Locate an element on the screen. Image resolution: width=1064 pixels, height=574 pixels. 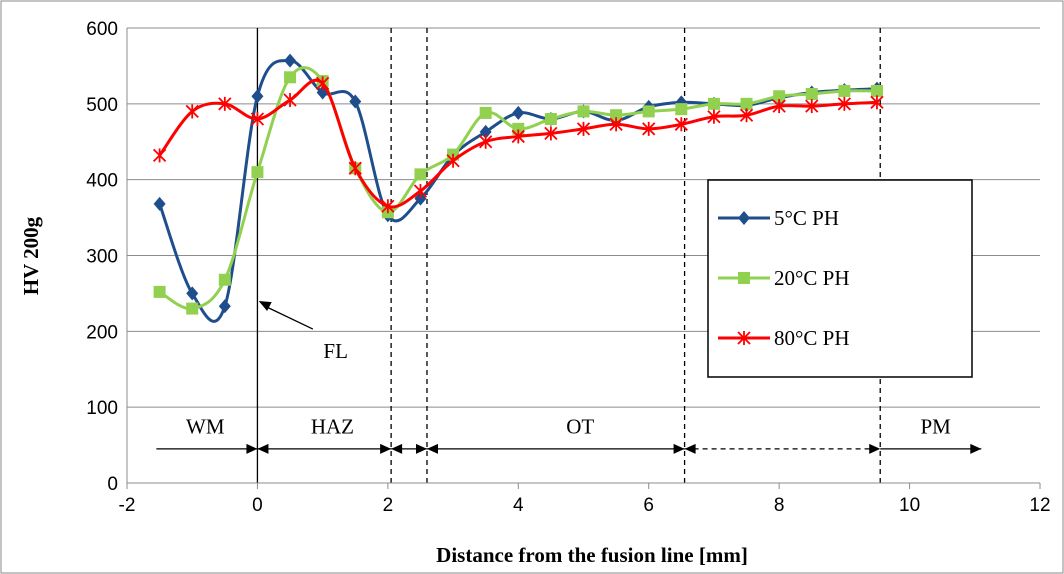
zone-haz: HAZ is located at coordinates (324, 434).